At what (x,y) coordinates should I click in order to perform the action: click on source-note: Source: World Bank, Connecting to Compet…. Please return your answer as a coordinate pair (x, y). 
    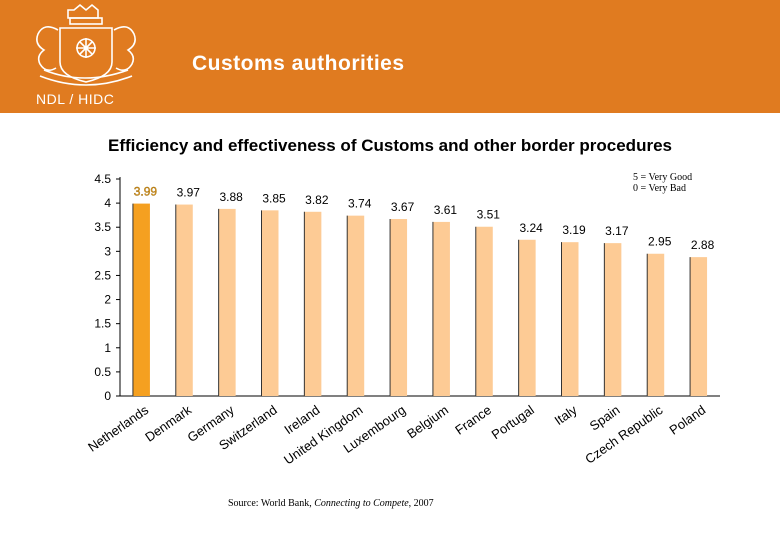
    Looking at the image, I should click on (331, 503).